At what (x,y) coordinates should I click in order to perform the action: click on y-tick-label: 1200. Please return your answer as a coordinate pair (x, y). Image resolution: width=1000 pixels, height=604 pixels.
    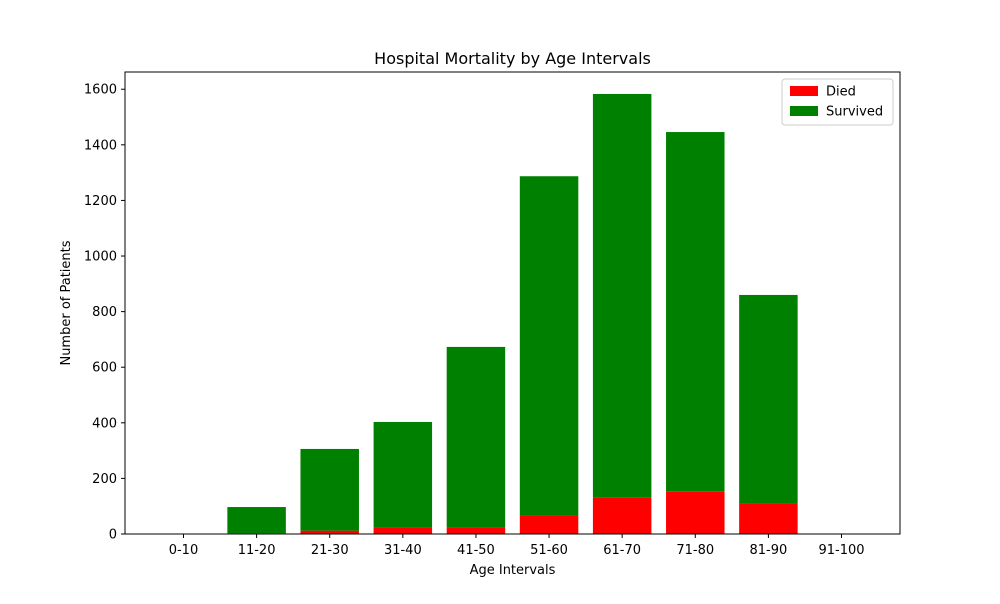
    Looking at the image, I should click on (100, 201).